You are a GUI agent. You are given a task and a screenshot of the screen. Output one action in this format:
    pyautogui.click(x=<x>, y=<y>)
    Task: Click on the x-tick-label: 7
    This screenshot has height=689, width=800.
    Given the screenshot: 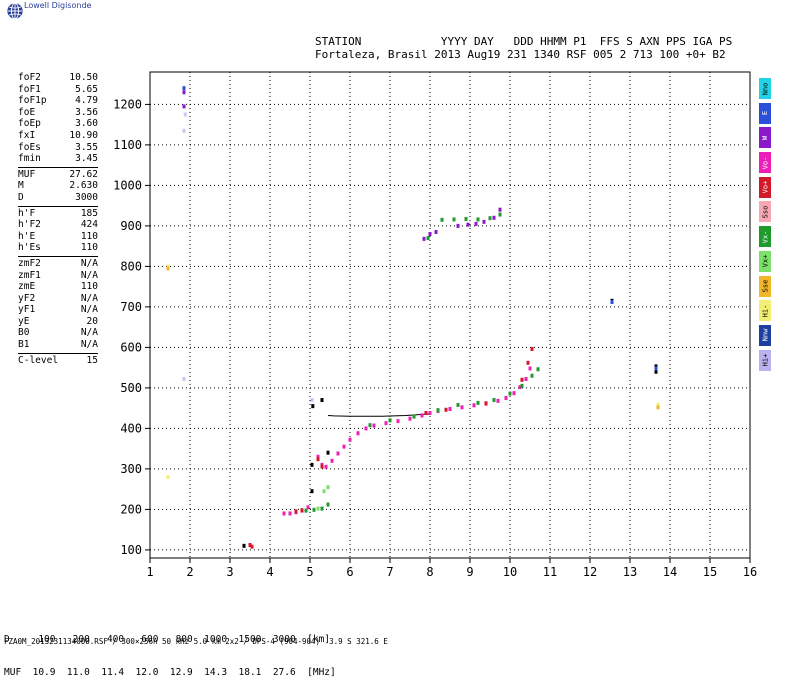 What is the action you would take?
    pyautogui.click(x=389, y=572)
    